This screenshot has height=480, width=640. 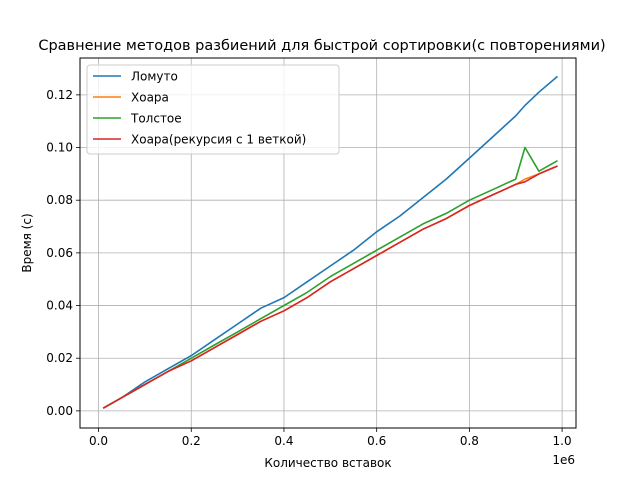 I want to click on y-tick-label: 0.12, so click(x=59, y=95).